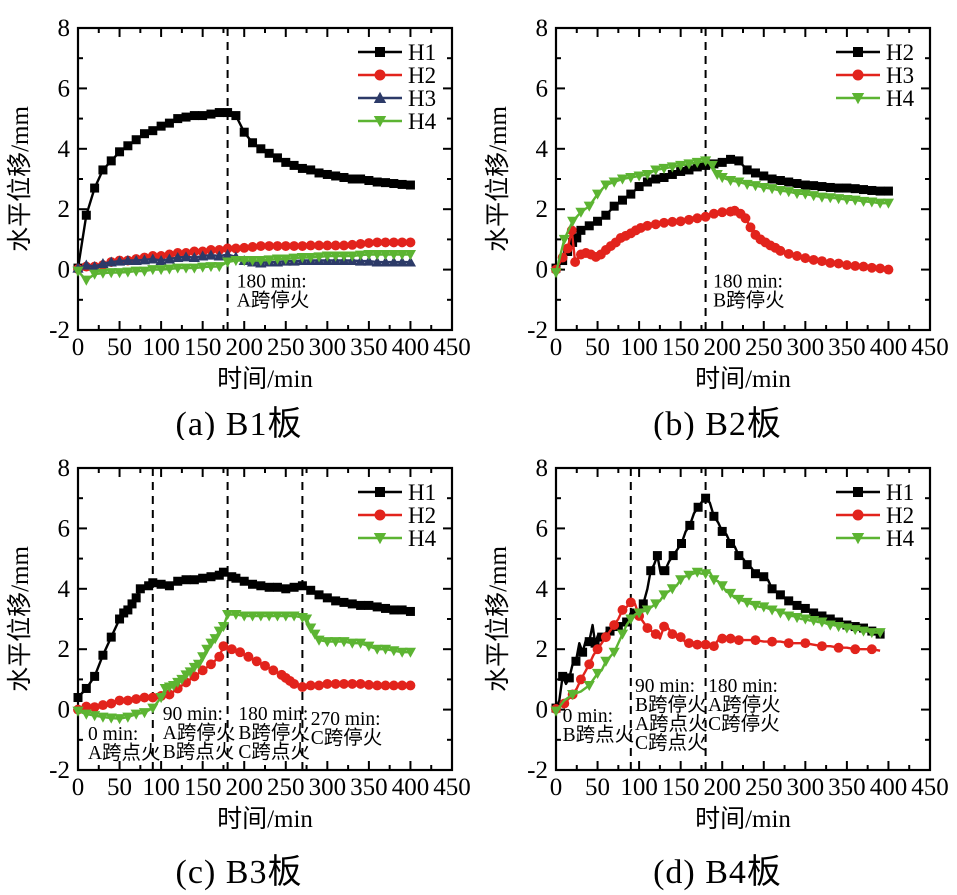 The height and width of the screenshot is (895, 957). I want to click on annotation-line: 180 min:, so click(748, 282).